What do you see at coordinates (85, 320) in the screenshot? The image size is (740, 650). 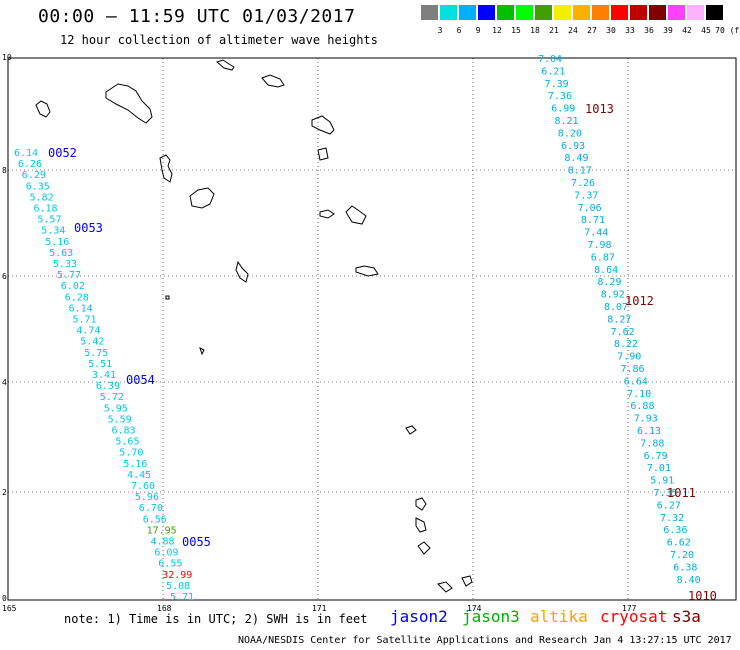 I see `wave-height-value: 5.71` at bounding box center [85, 320].